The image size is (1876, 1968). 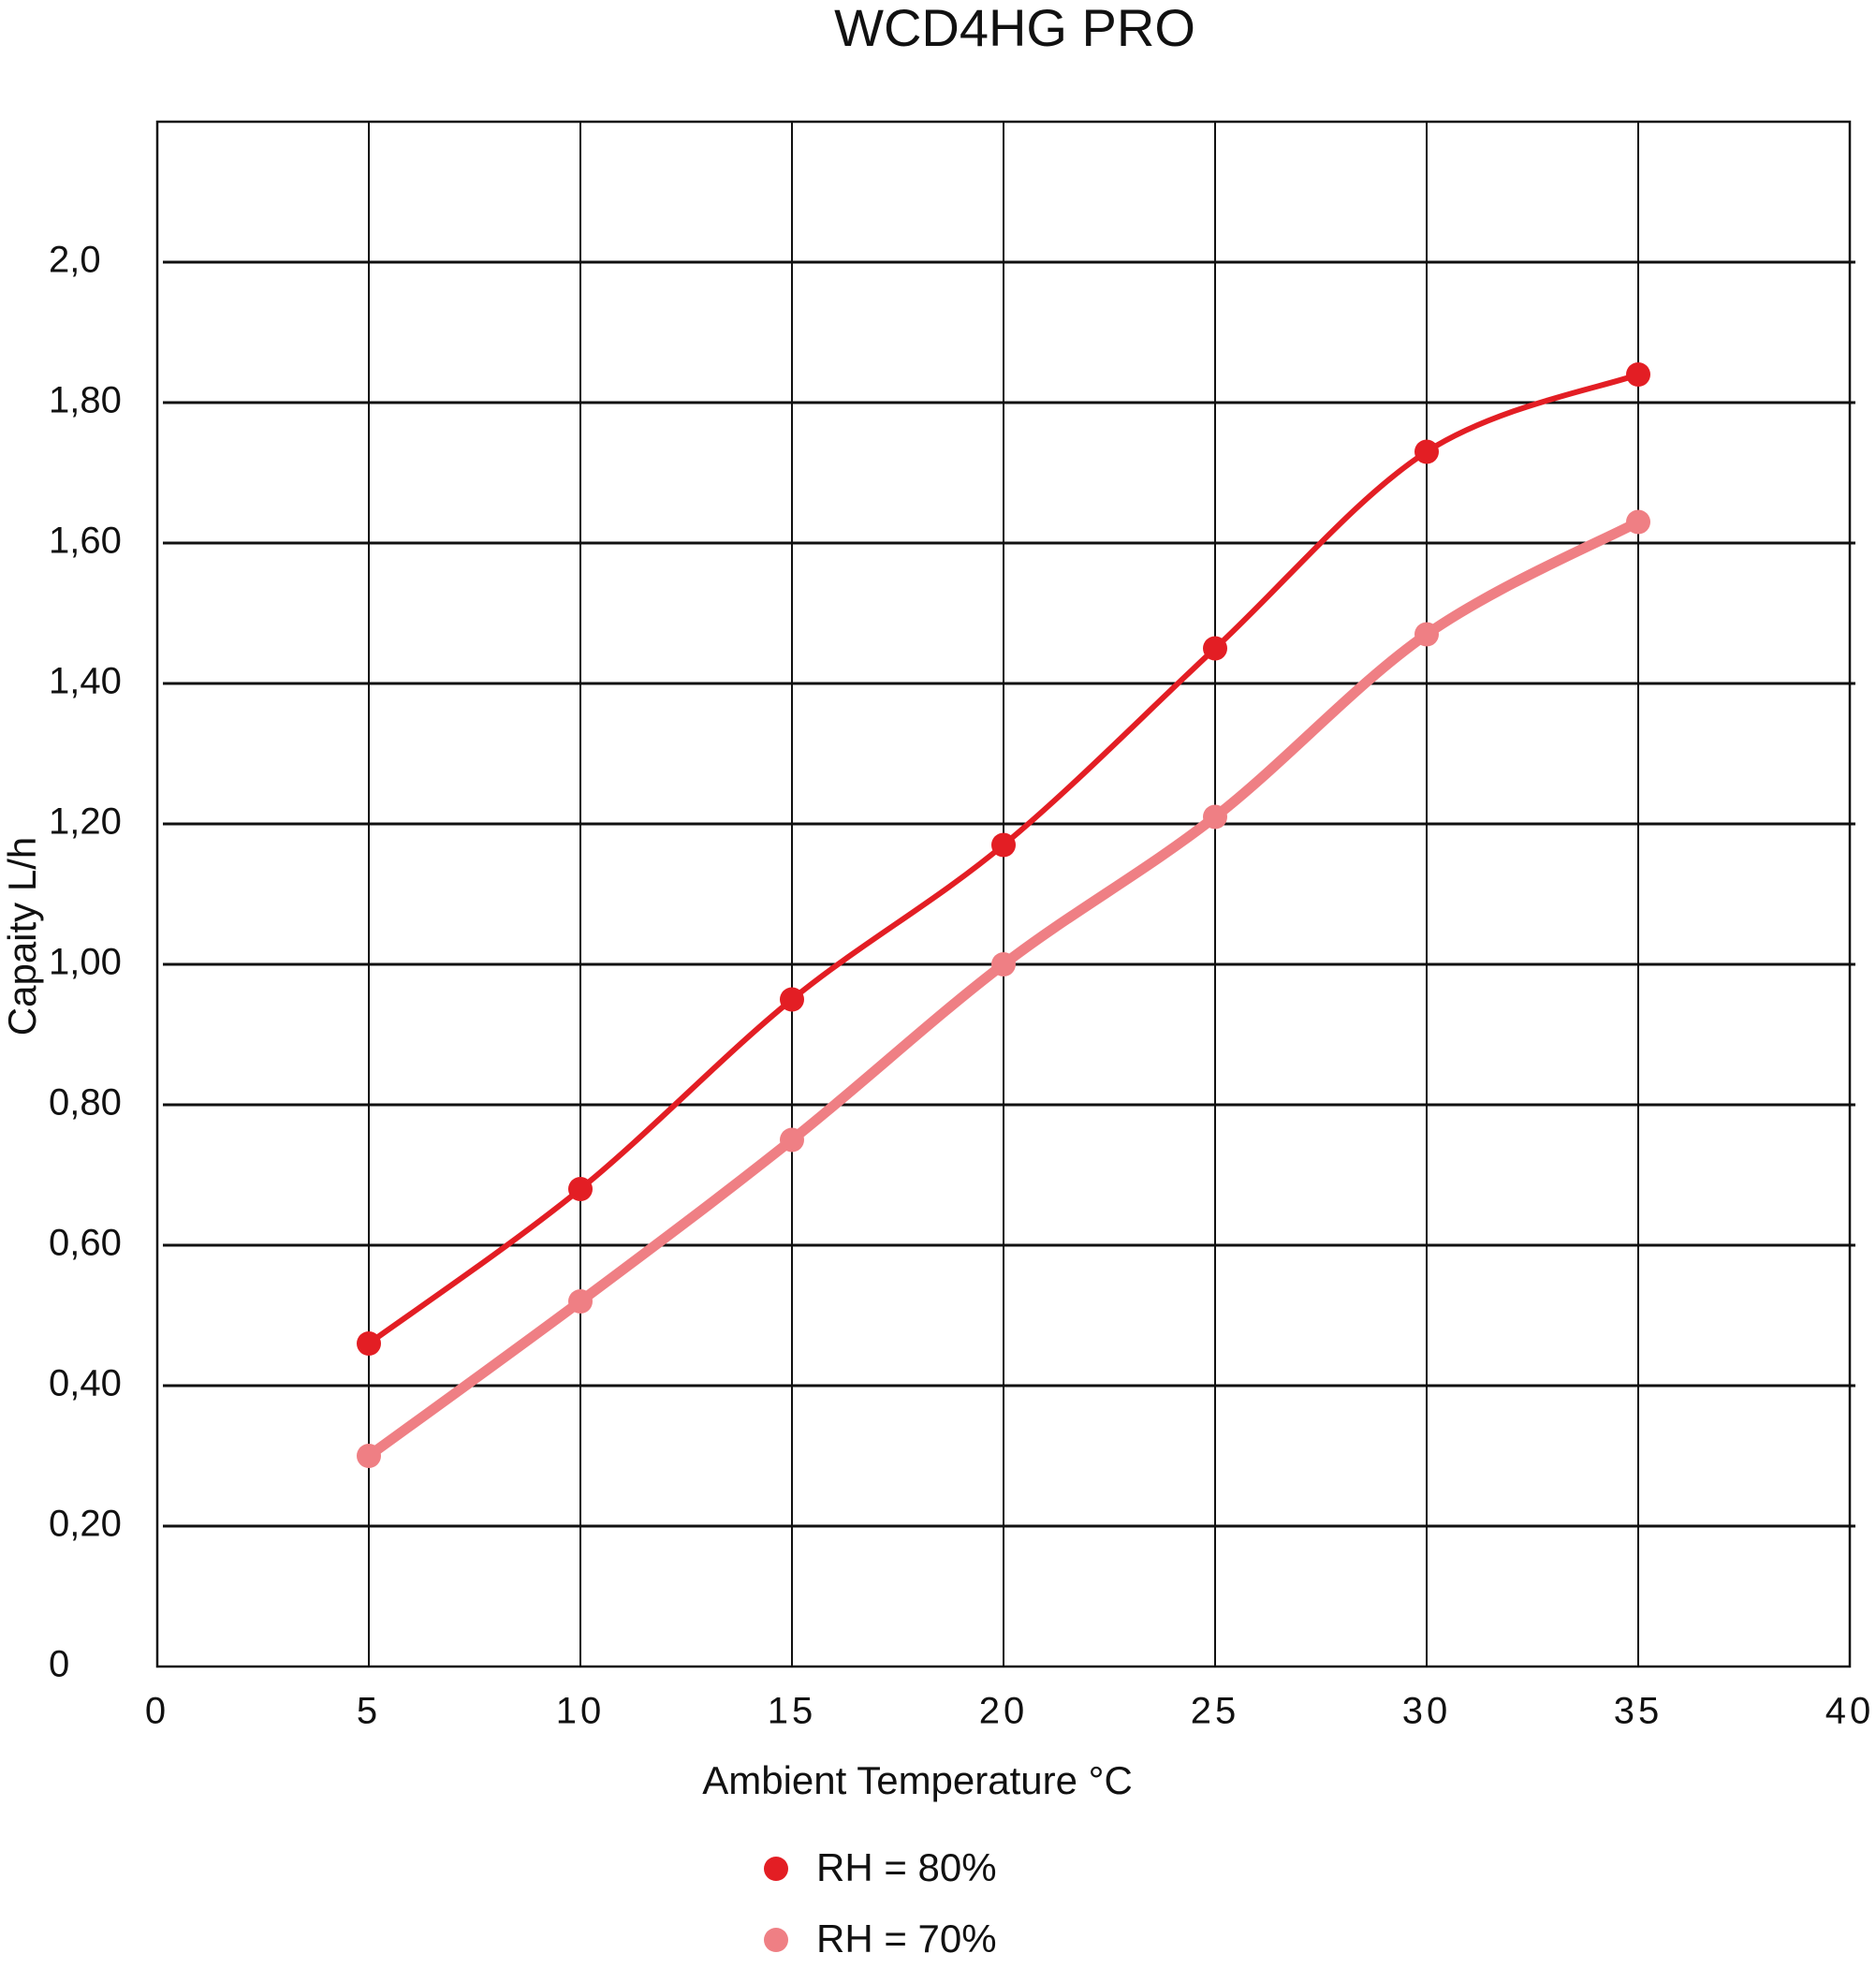 I want to click on y-tick-label: 1,60, so click(x=85, y=541).